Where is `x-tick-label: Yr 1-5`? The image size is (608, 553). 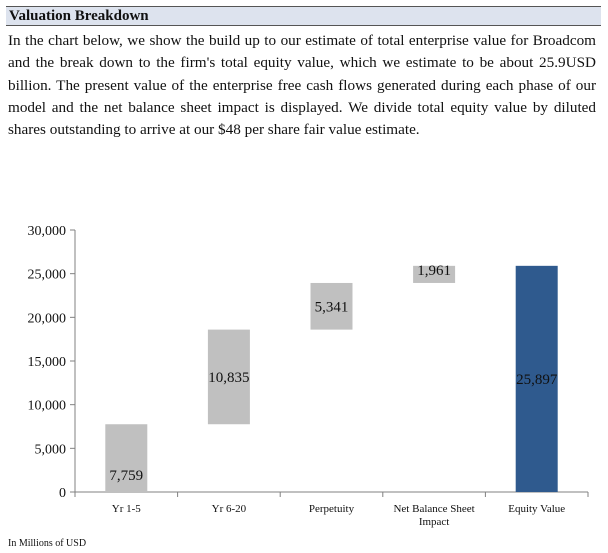 x-tick-label: Yr 1-5 is located at coordinates (127, 509).